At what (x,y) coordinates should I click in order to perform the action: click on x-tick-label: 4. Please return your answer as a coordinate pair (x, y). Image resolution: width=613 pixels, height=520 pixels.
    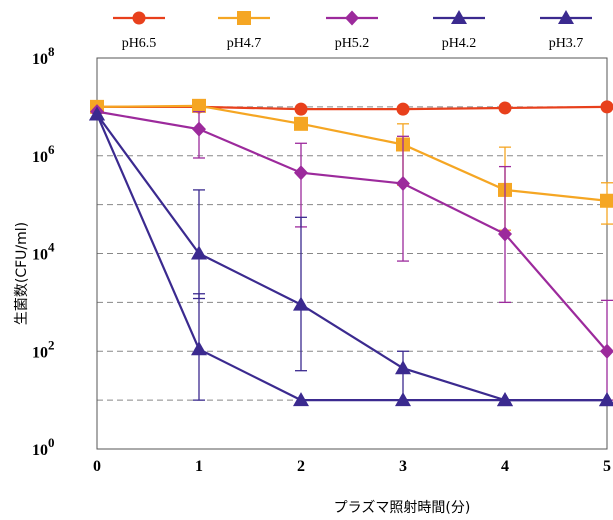
    Looking at the image, I should click on (505, 466).